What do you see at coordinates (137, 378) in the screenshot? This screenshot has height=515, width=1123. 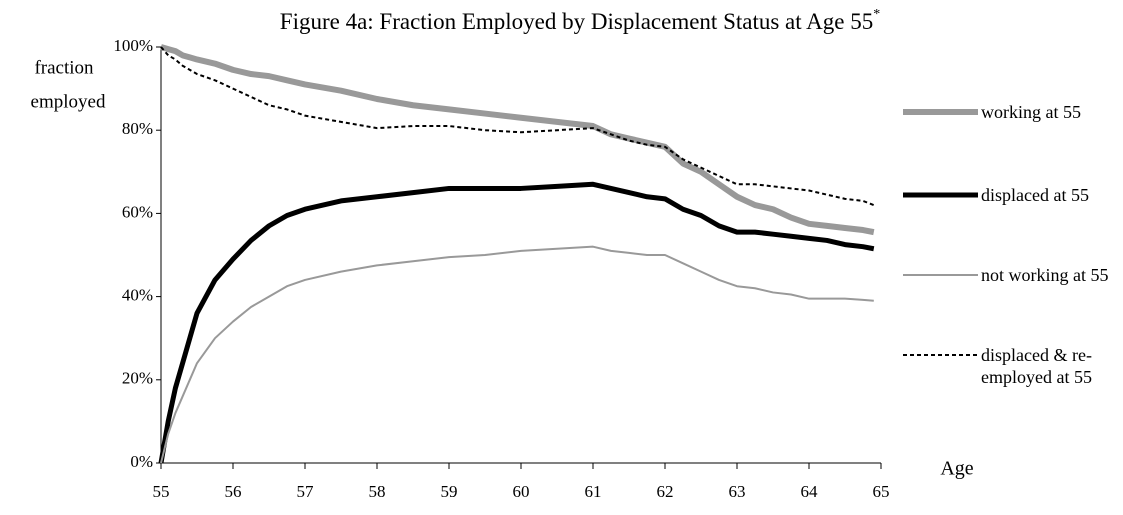 I see `y-tick-label: 20%` at bounding box center [137, 378].